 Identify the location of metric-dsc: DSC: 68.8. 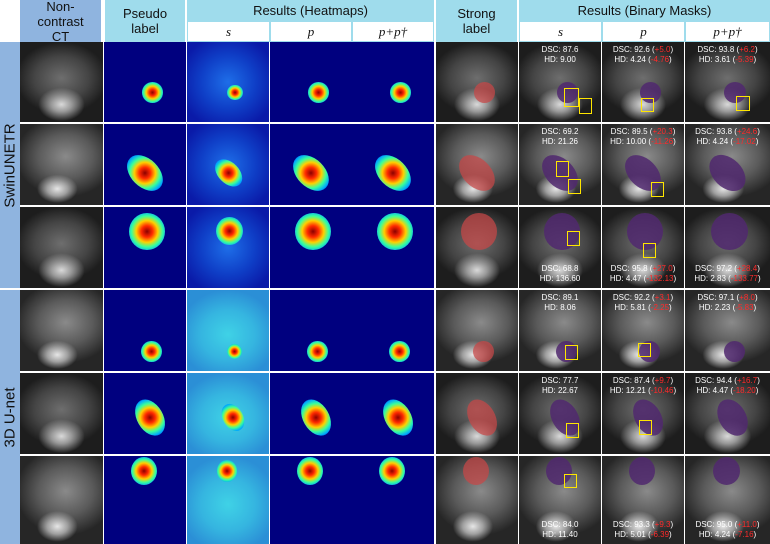
(560, 269).